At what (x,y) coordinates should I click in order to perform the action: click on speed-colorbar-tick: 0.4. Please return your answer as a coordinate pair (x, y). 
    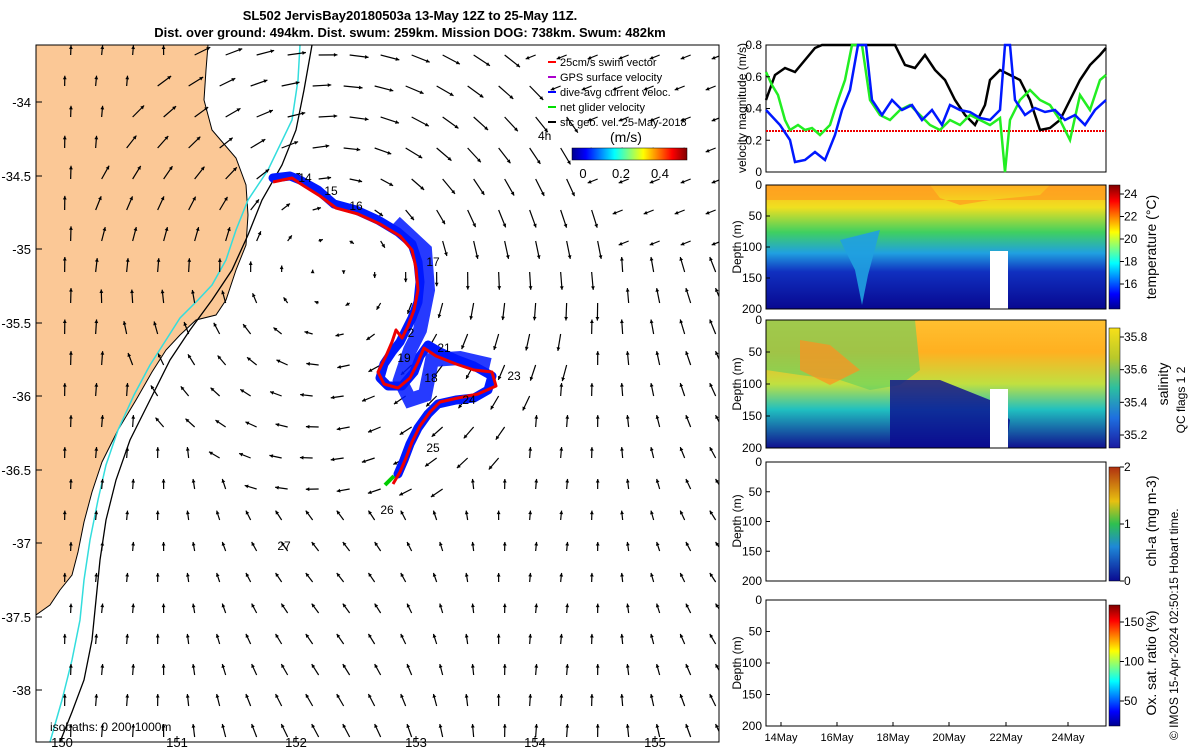
    Looking at the image, I should click on (660, 173).